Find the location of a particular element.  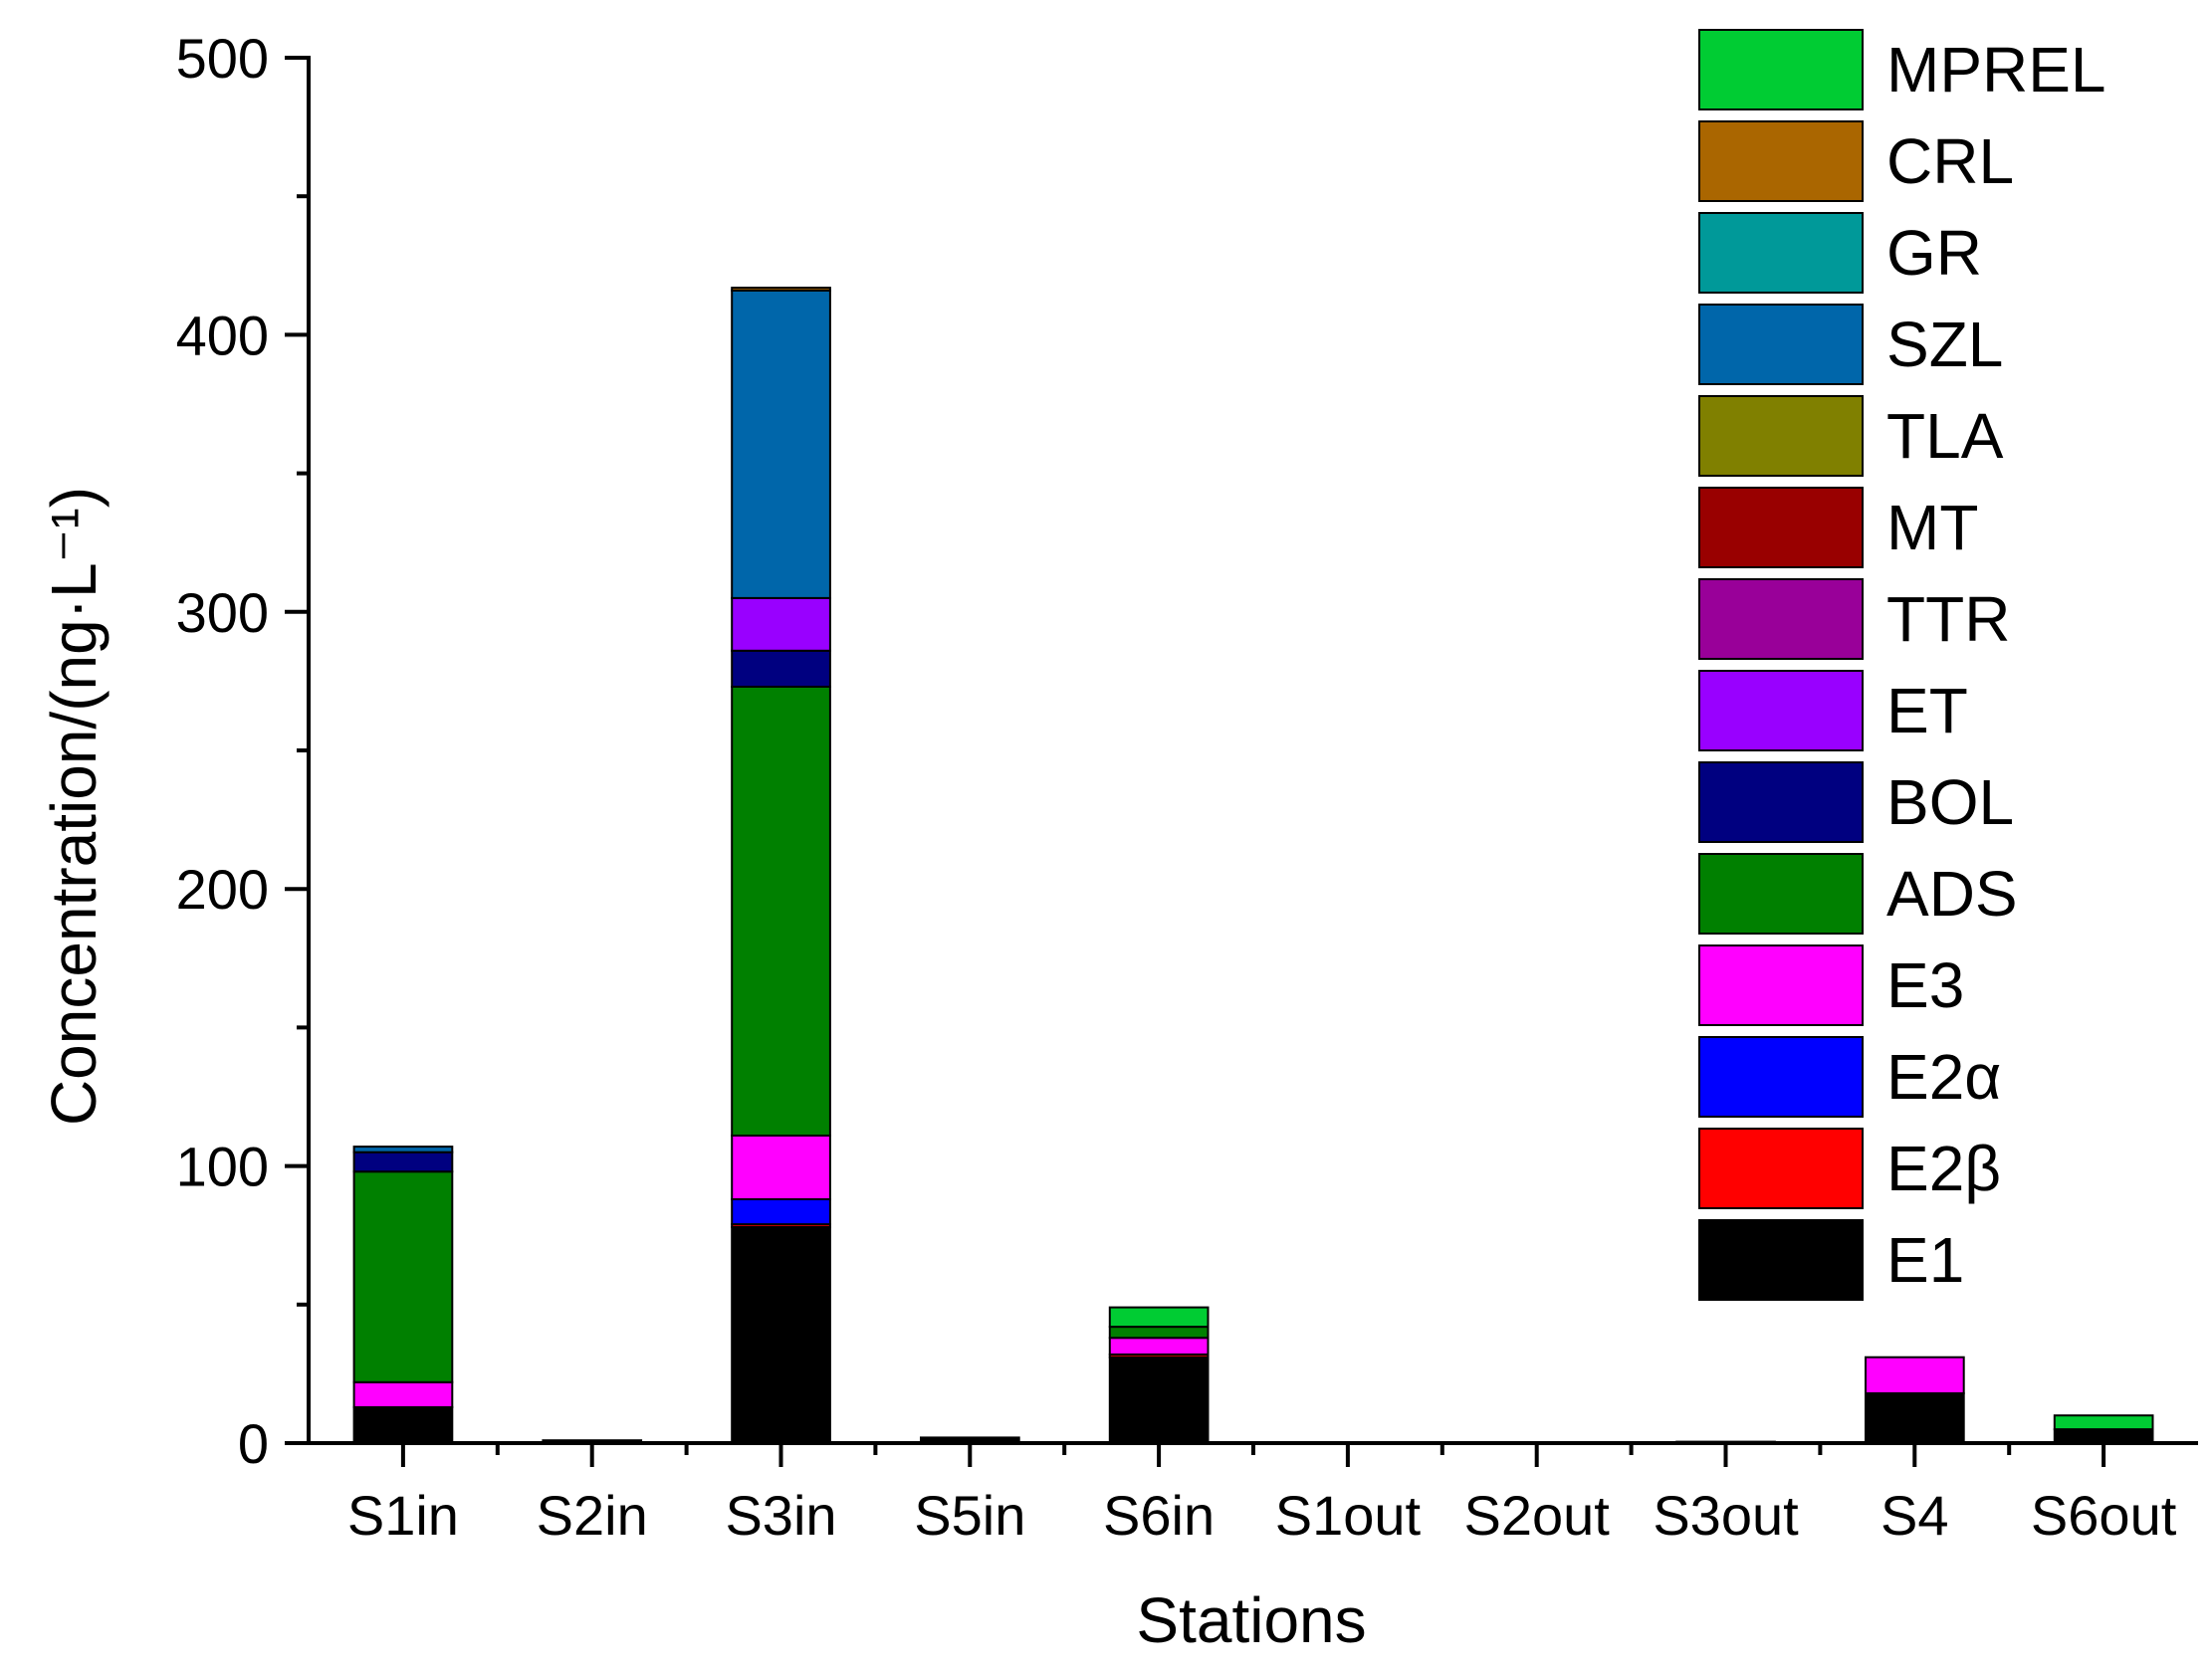

y-tick-label: 300 is located at coordinates (222, 612).